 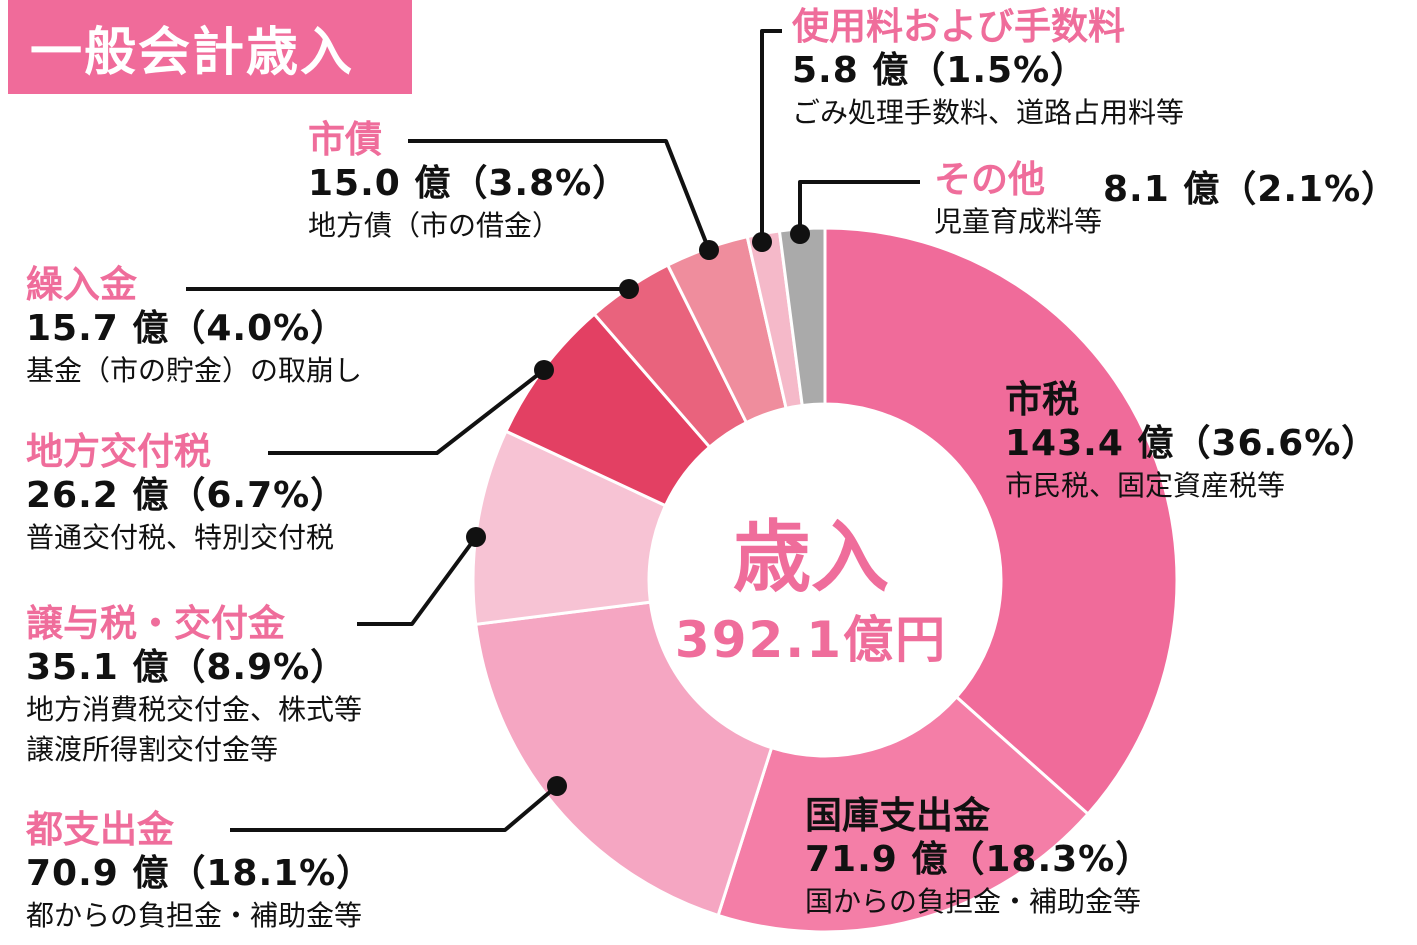 I want to click on page-title: 一般会計歳入, so click(x=192, y=53).